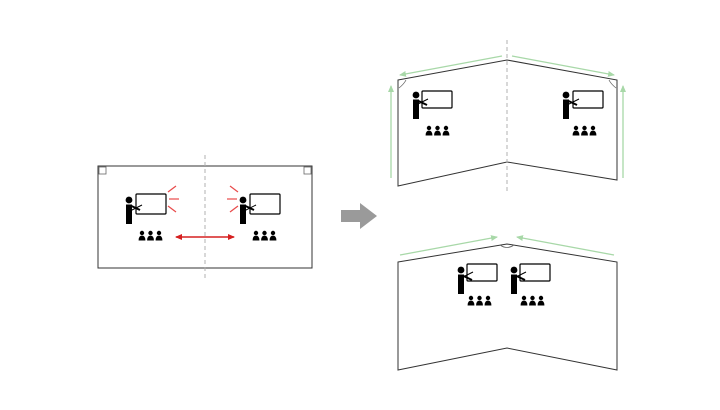  I want to click on right-arrow-icon, so click(359, 216).